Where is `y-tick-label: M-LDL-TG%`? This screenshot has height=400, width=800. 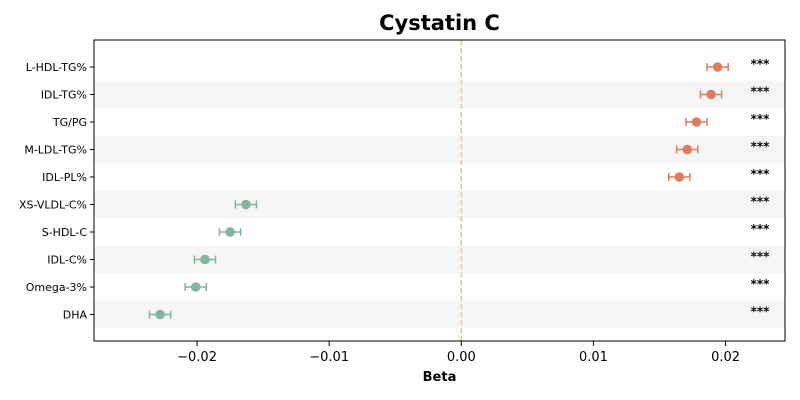 y-tick-label: M-LDL-TG% is located at coordinates (55, 150).